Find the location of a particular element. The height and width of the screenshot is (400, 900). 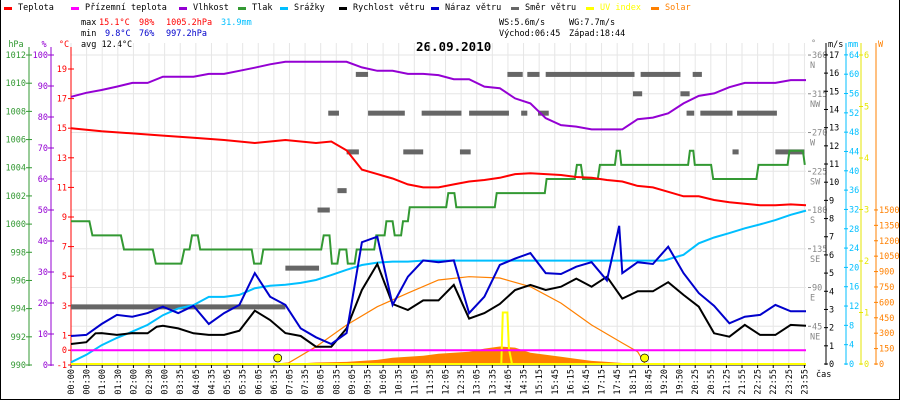

stat-max-temp: 15.1°C is located at coordinates (114, 23).